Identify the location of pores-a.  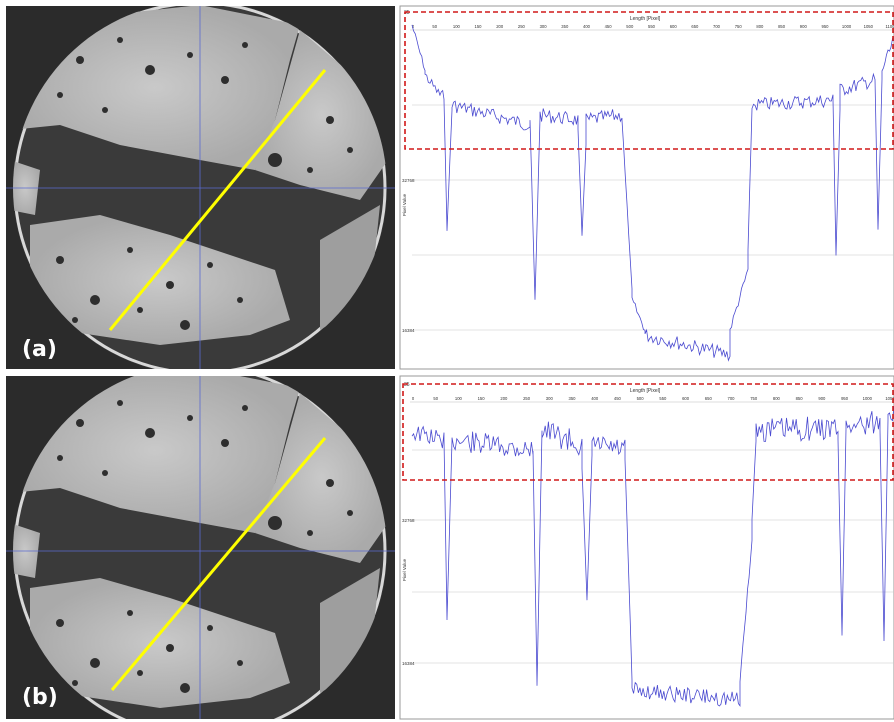
(204, 183).